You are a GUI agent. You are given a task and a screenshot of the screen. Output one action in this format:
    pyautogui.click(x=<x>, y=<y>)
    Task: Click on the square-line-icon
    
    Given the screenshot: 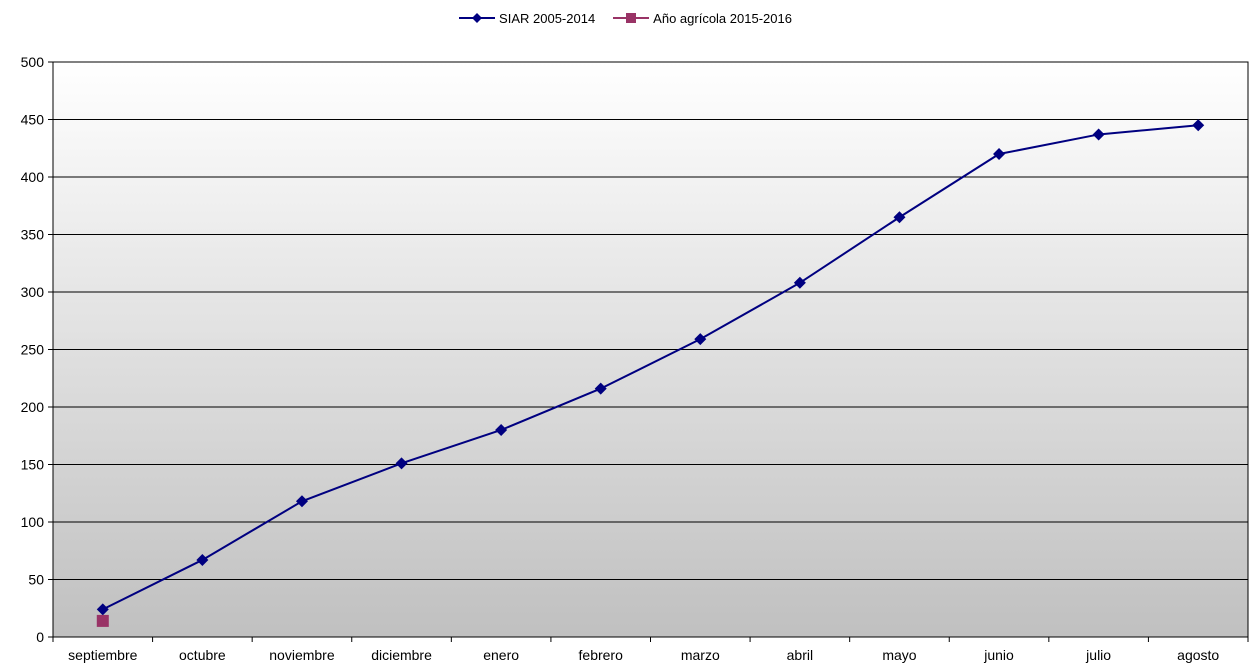 What is the action you would take?
    pyautogui.click(x=631, y=18)
    